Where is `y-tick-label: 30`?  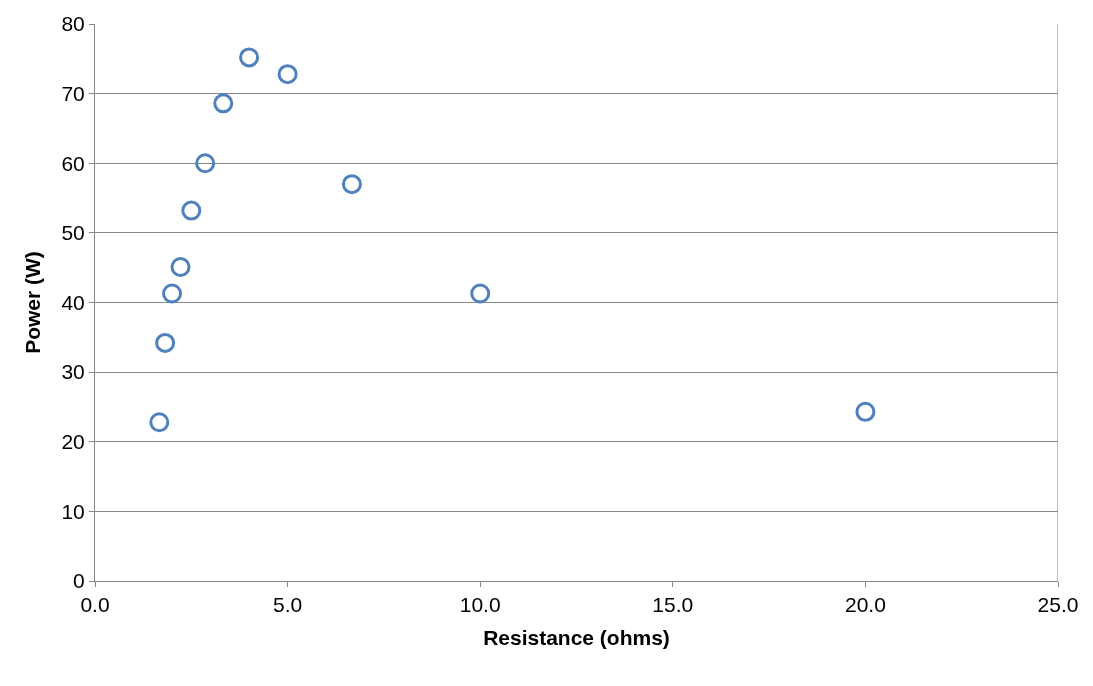 y-tick-label: 30 is located at coordinates (73, 372).